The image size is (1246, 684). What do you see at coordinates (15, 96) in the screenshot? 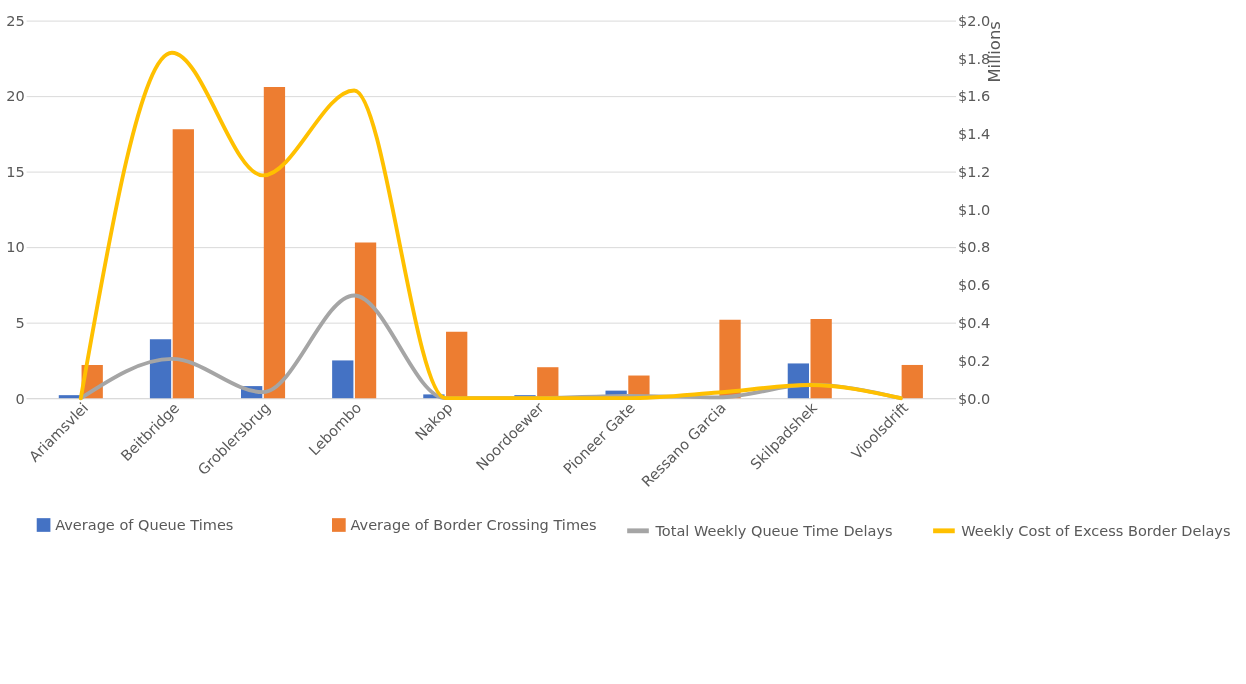
I see `y-tick-label: 20` at bounding box center [15, 96].